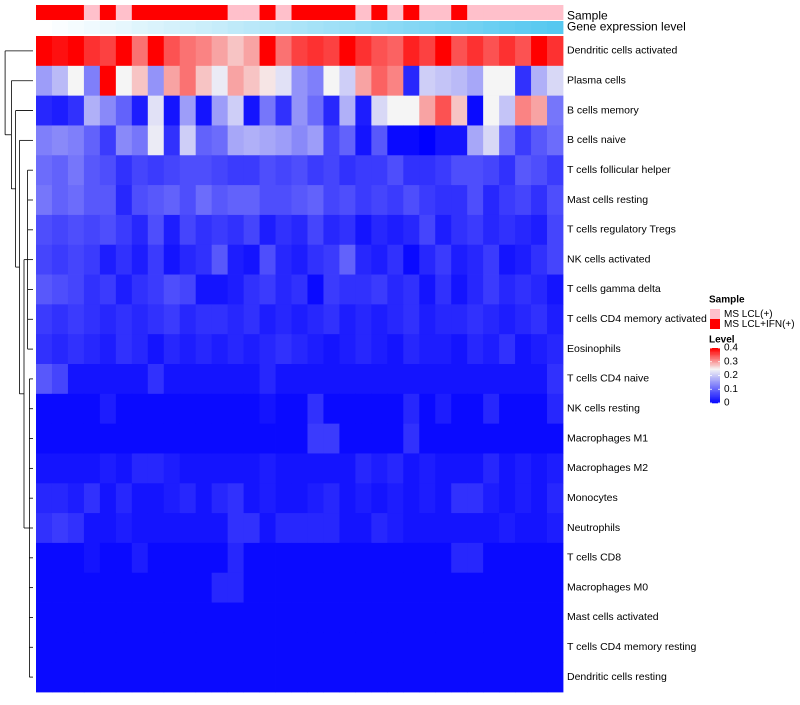 Image resolution: width=800 pixels, height=705 pixels. Describe the element at coordinates (608, 379) in the screenshot. I see `row-label: T cells CD4 naive` at that location.